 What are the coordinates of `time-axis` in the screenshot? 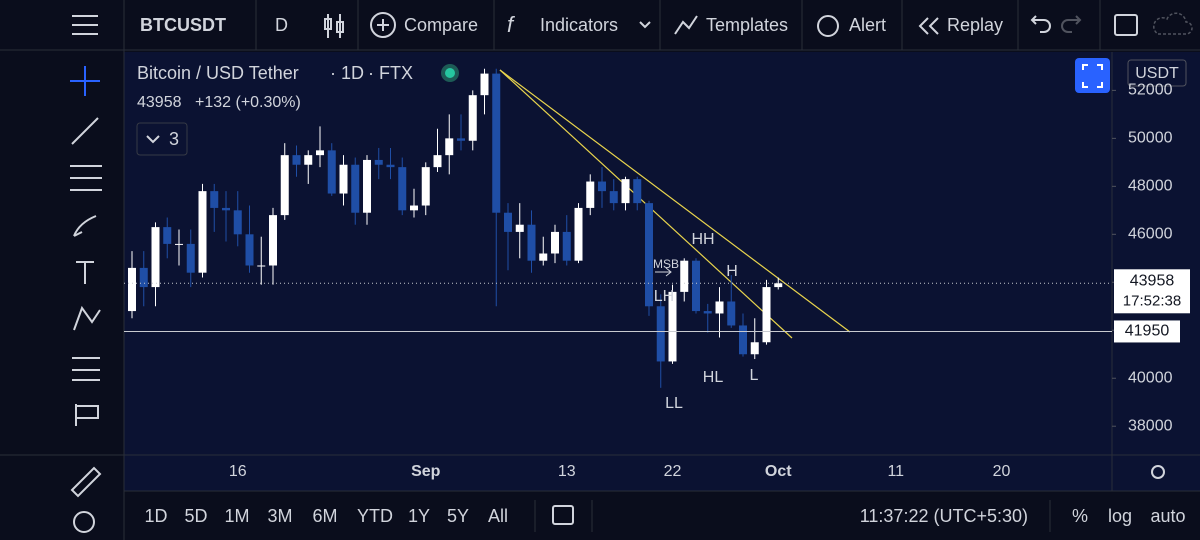 It's located at (662, 473).